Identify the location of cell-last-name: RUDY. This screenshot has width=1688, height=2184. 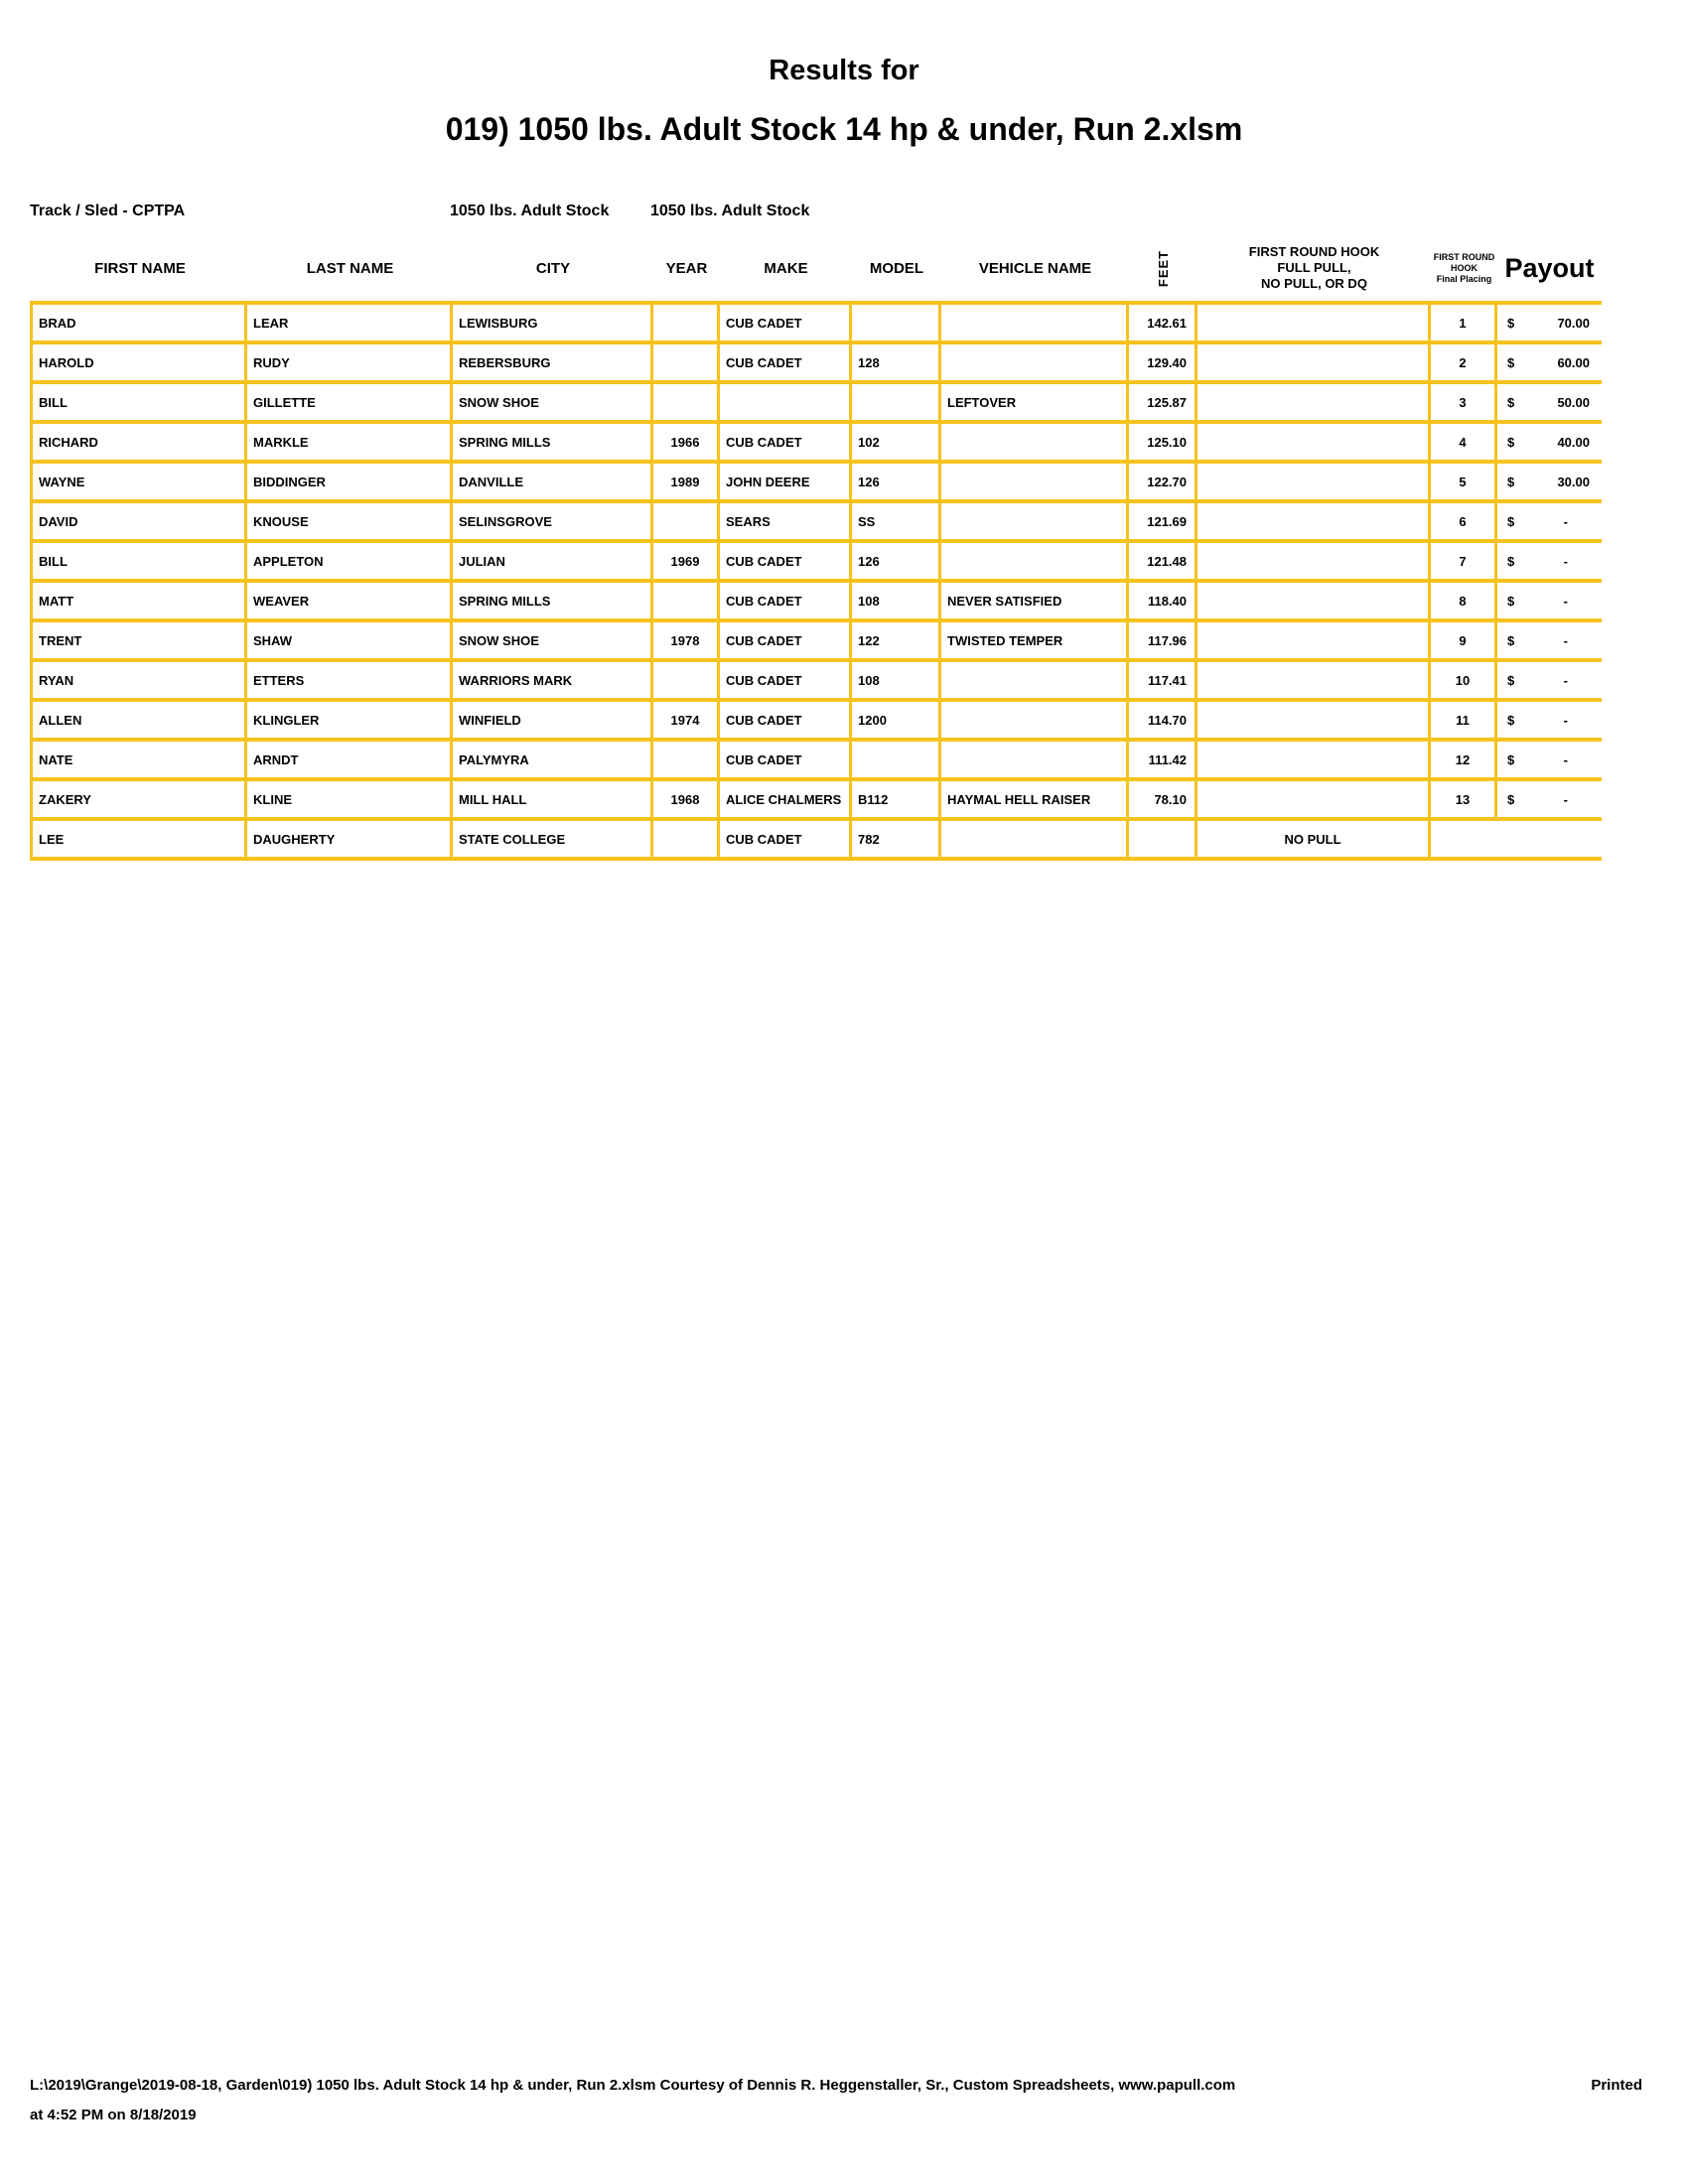
(350, 362).